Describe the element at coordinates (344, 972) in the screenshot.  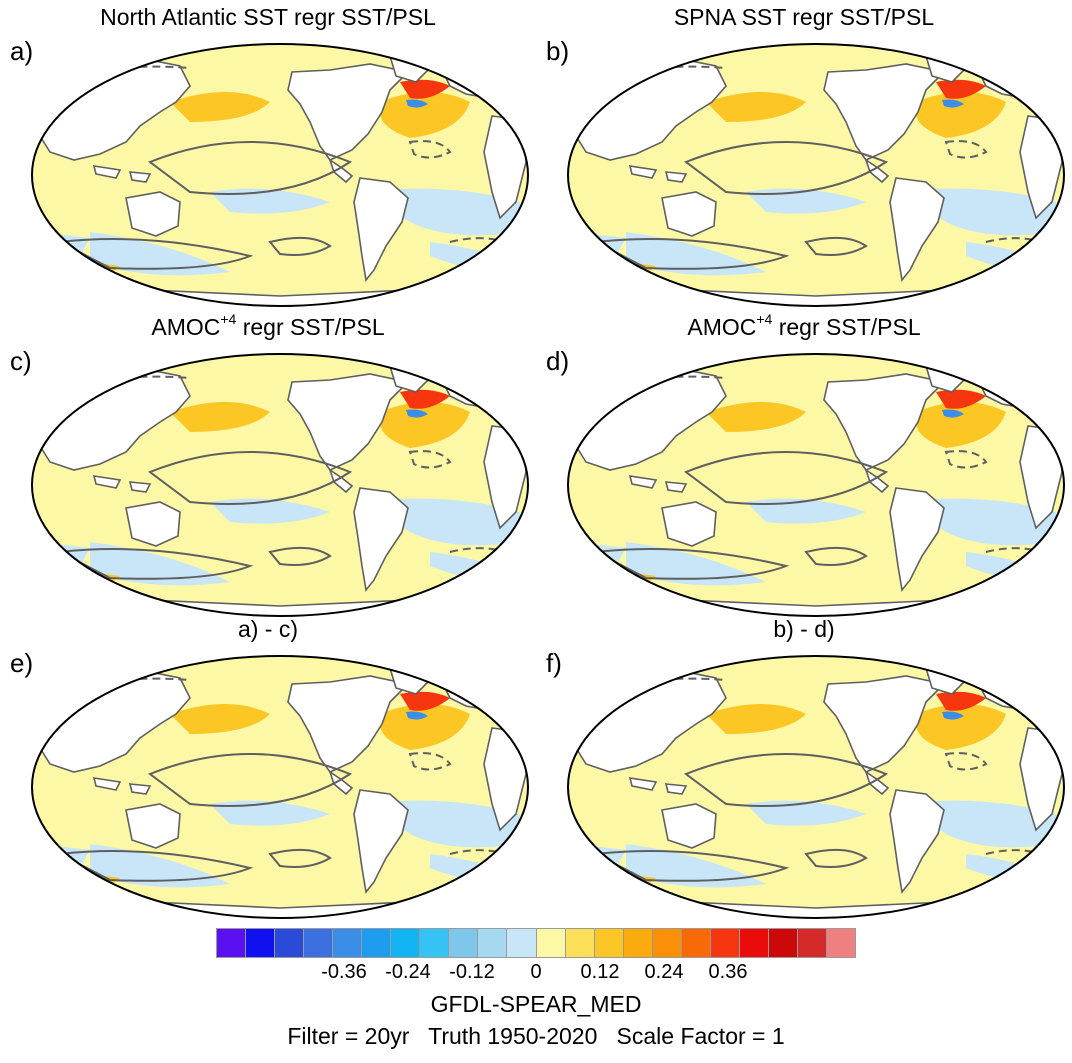
I see `colorbar-tick-label: -0.36` at that location.